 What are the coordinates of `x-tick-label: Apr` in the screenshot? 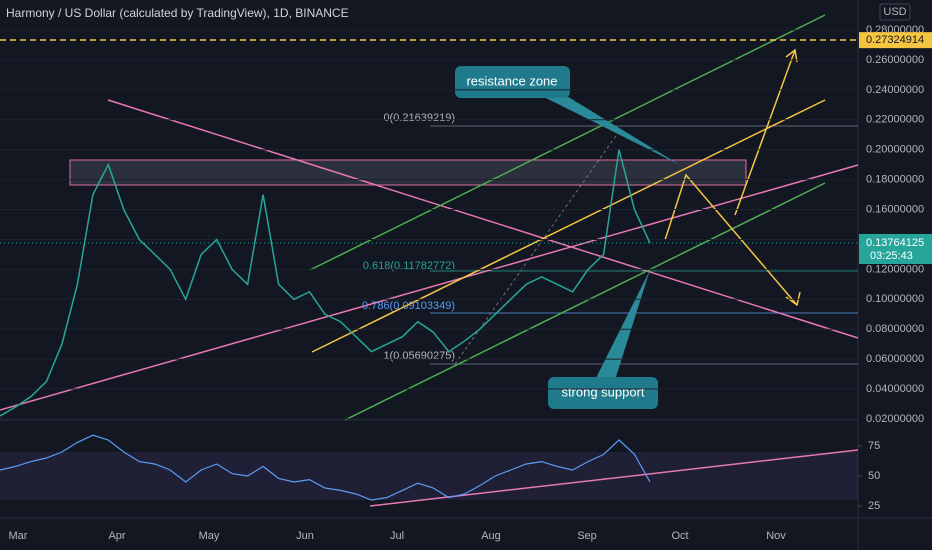 It's located at (116, 536).